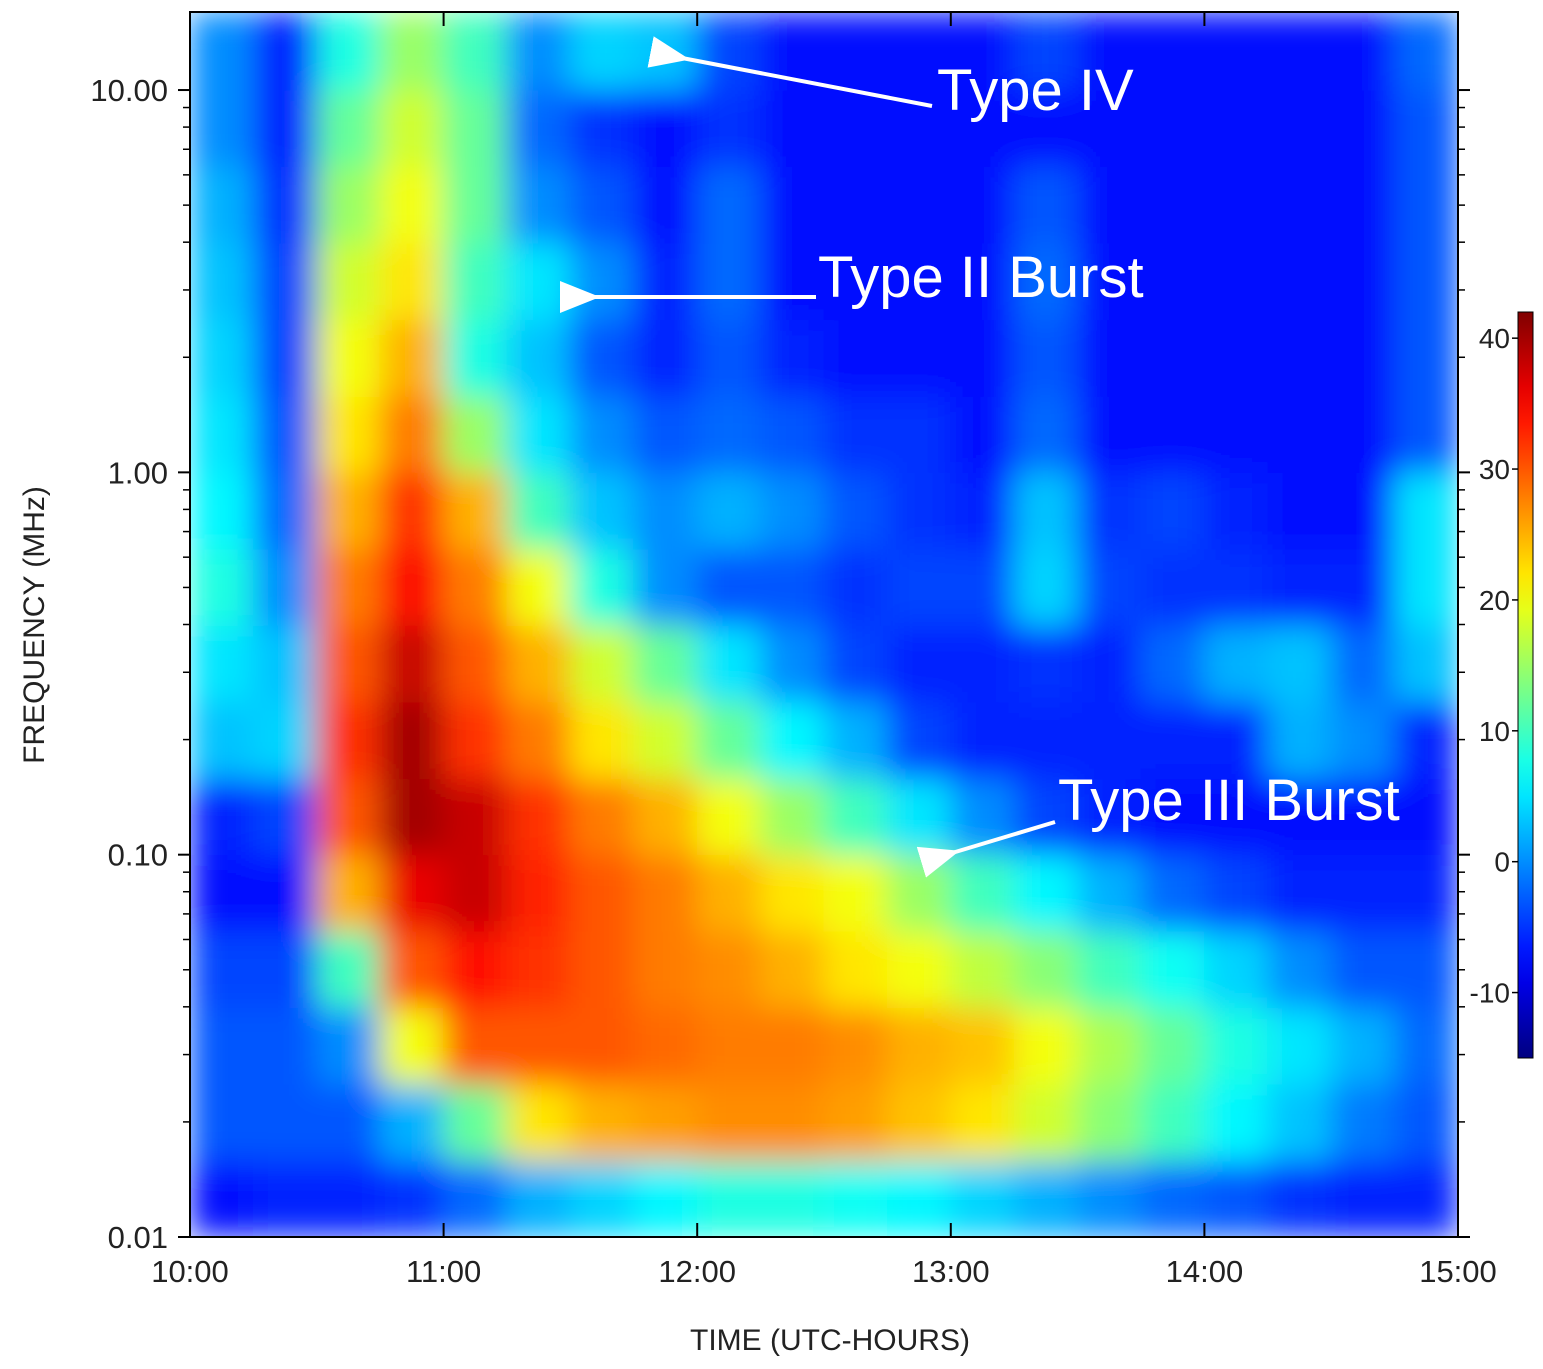  What do you see at coordinates (1494, 600) in the screenshot?
I see `colorbar-tick-label: 20` at bounding box center [1494, 600].